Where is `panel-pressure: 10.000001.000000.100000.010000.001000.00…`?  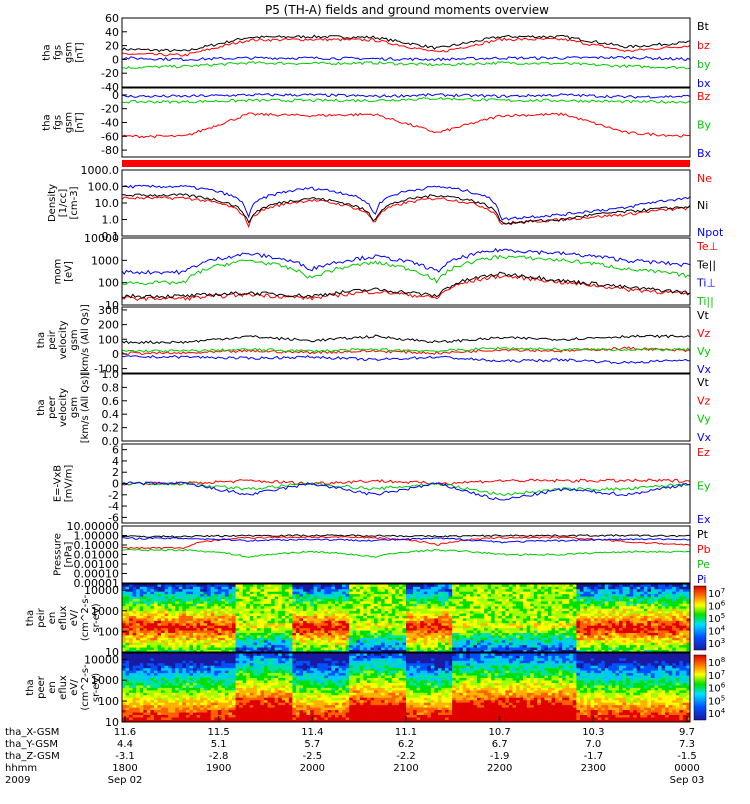 panel-pressure: 10.000001.000000.100000.010000.001000.00… is located at coordinates (382, 555).